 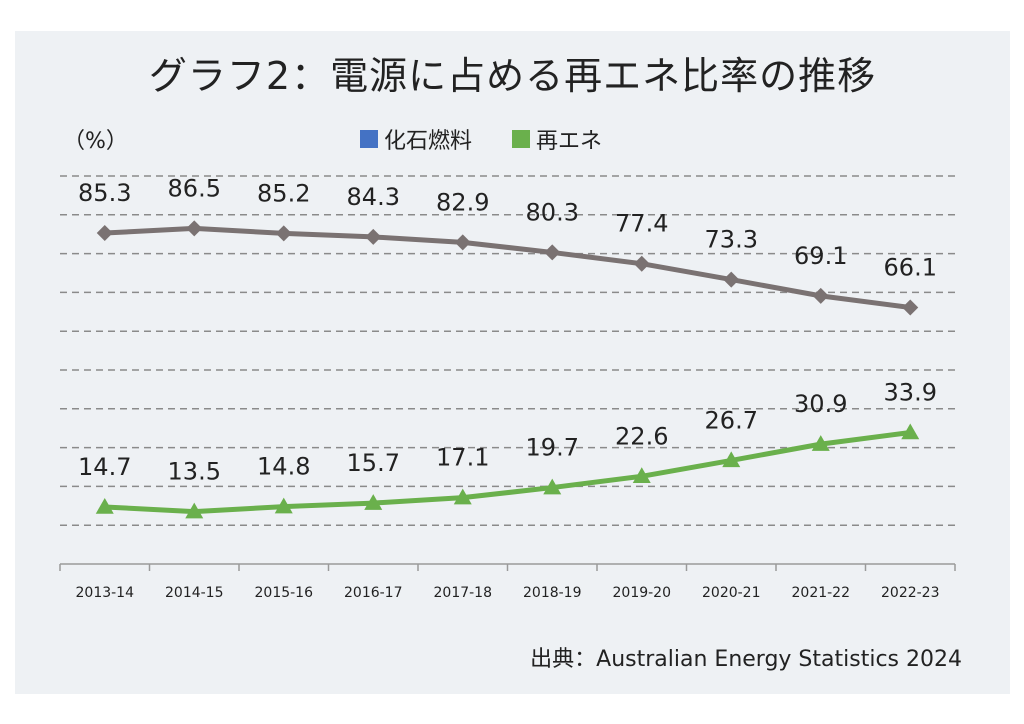 I want to click on legend-swatch-renewable, so click(x=521, y=139).